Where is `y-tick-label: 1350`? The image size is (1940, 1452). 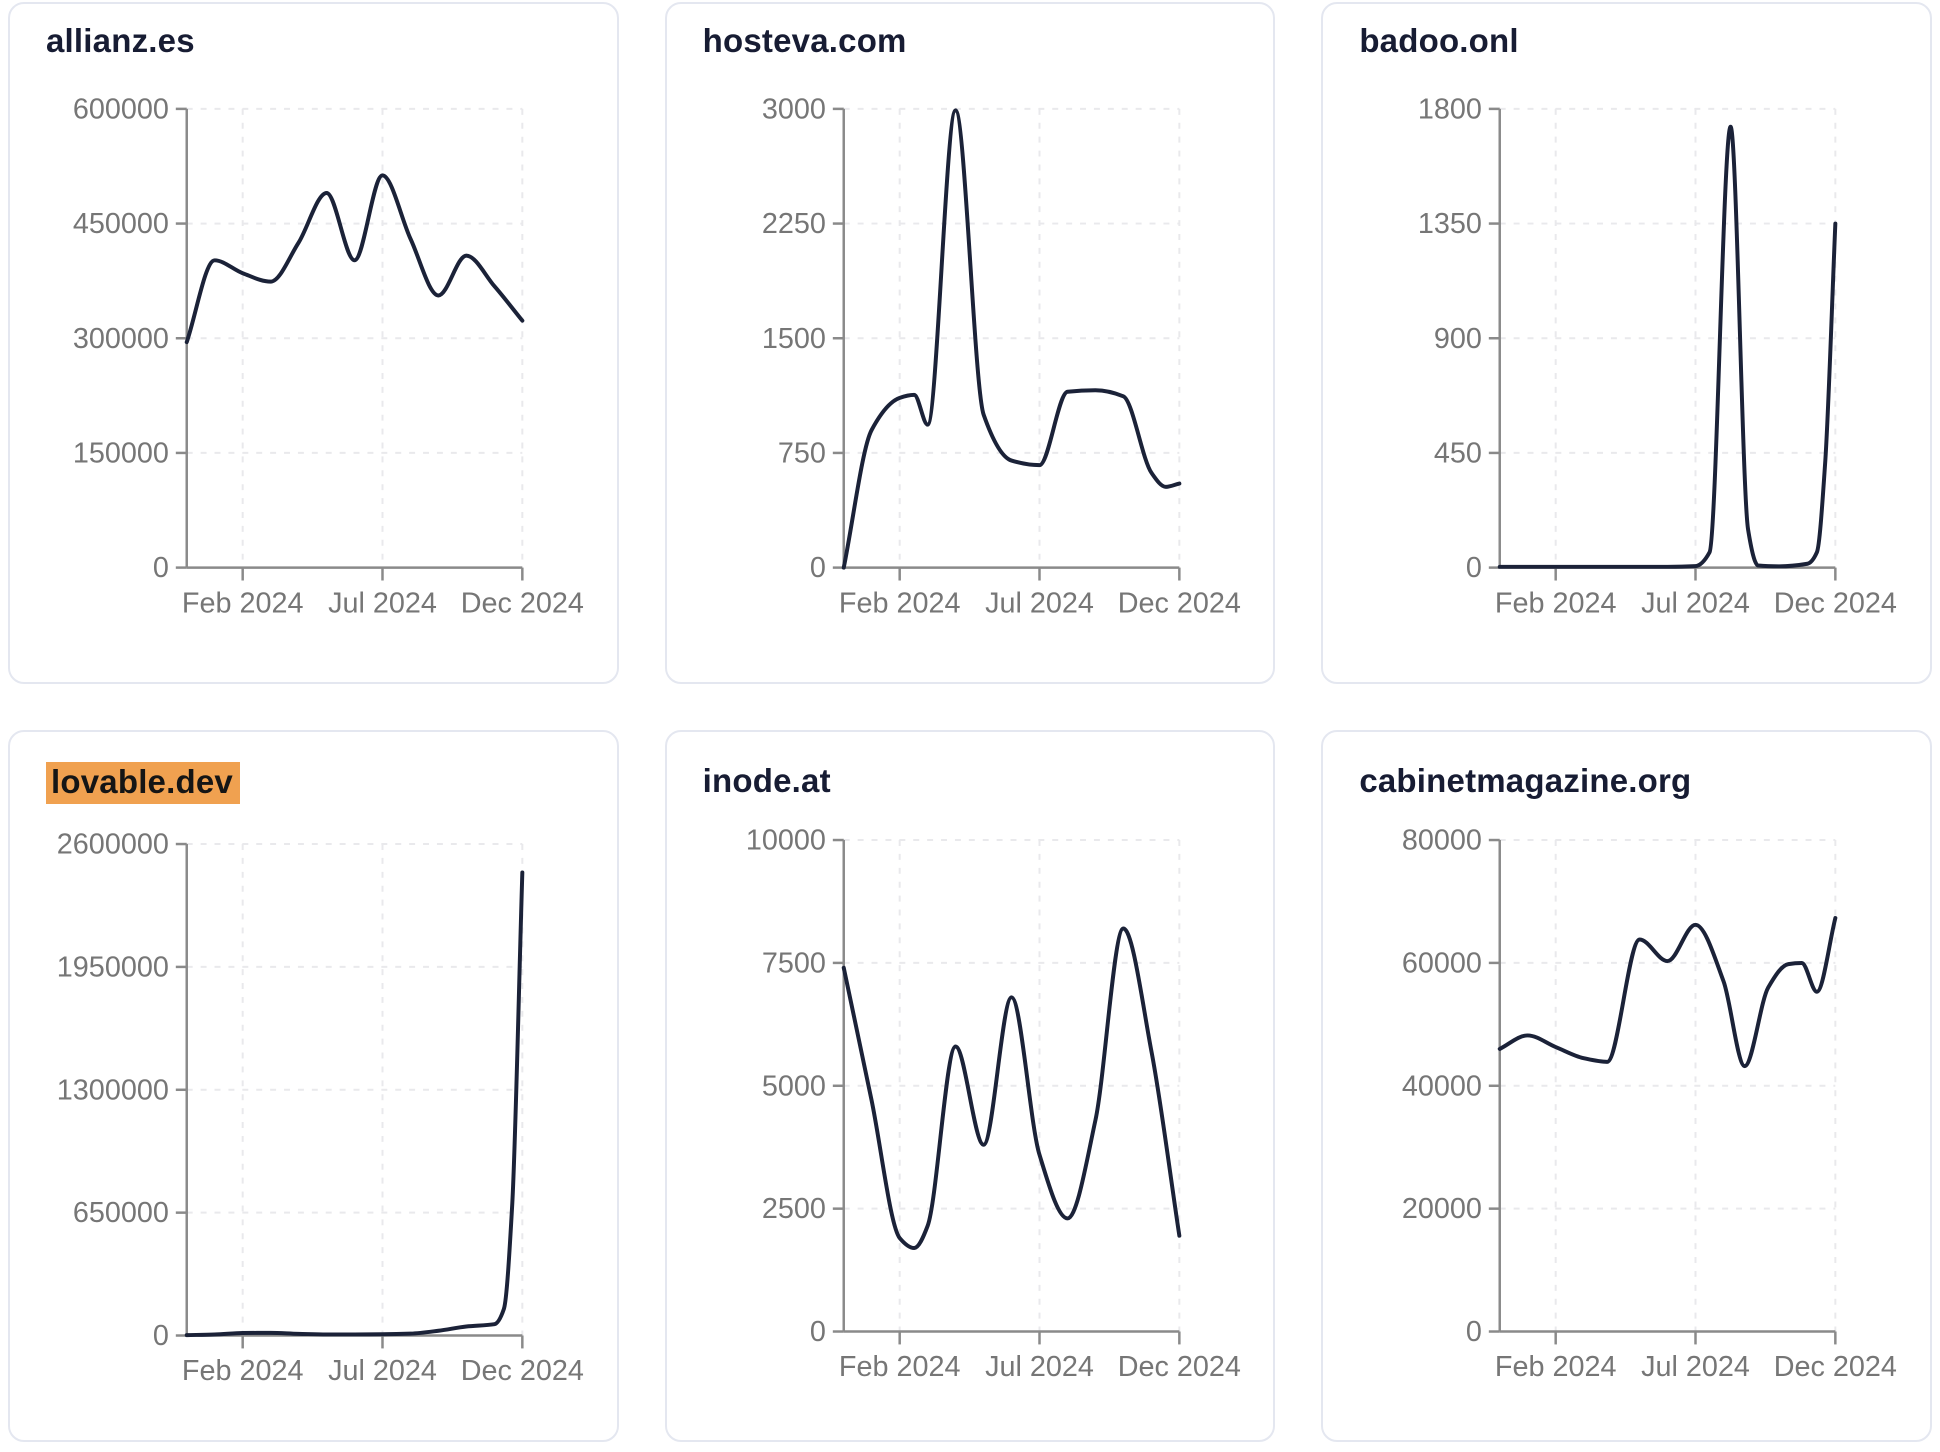 y-tick-label: 1350 is located at coordinates (1450, 224).